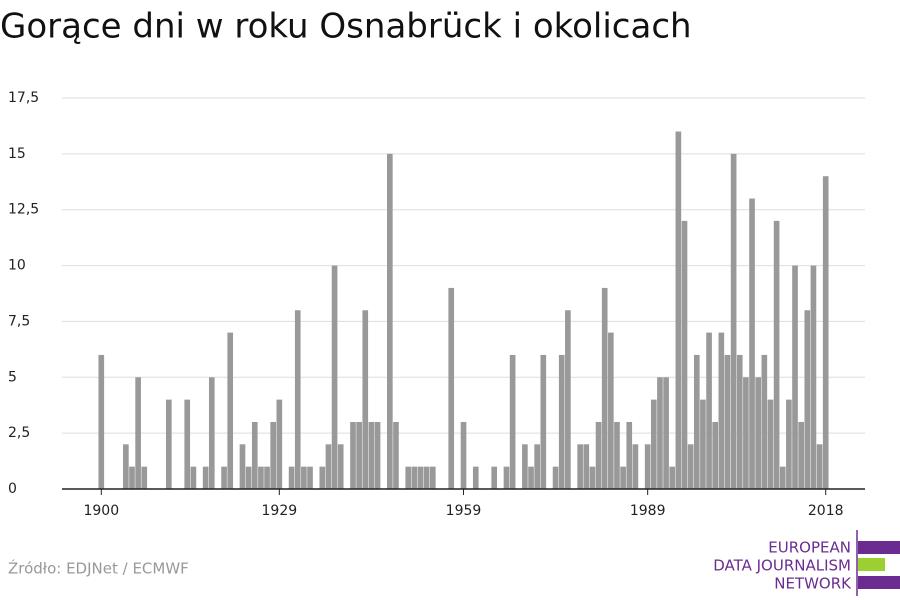  I want to click on logo-text: NETWORK, so click(813, 584).